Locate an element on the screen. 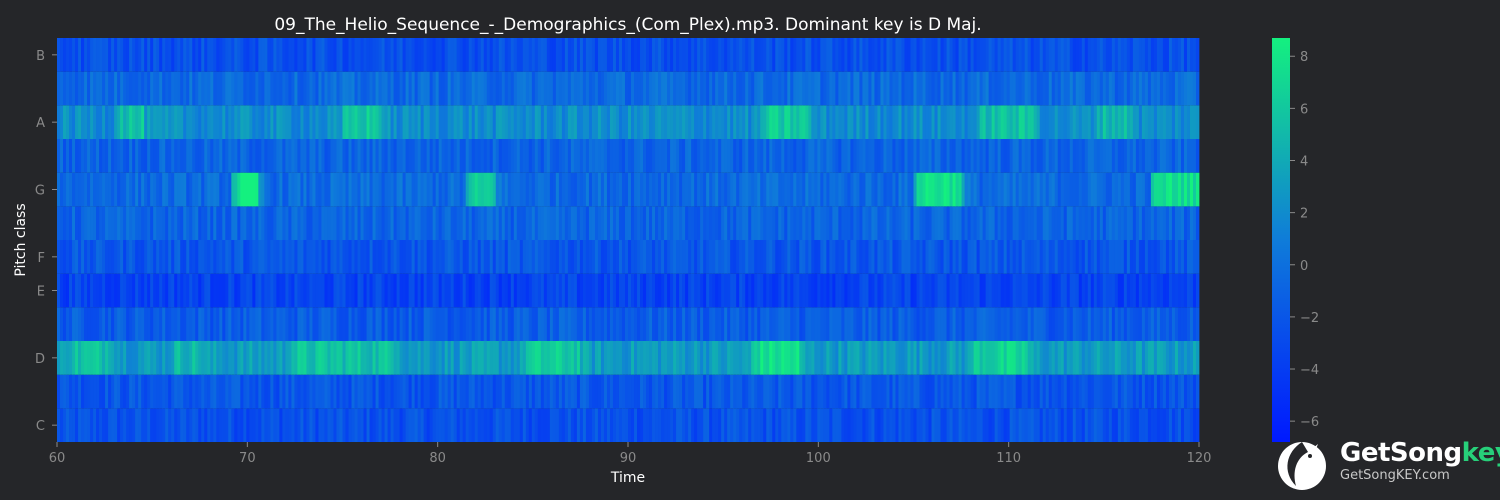 The height and width of the screenshot is (500, 1500). x-tick-label: 120 is located at coordinates (1199, 458).